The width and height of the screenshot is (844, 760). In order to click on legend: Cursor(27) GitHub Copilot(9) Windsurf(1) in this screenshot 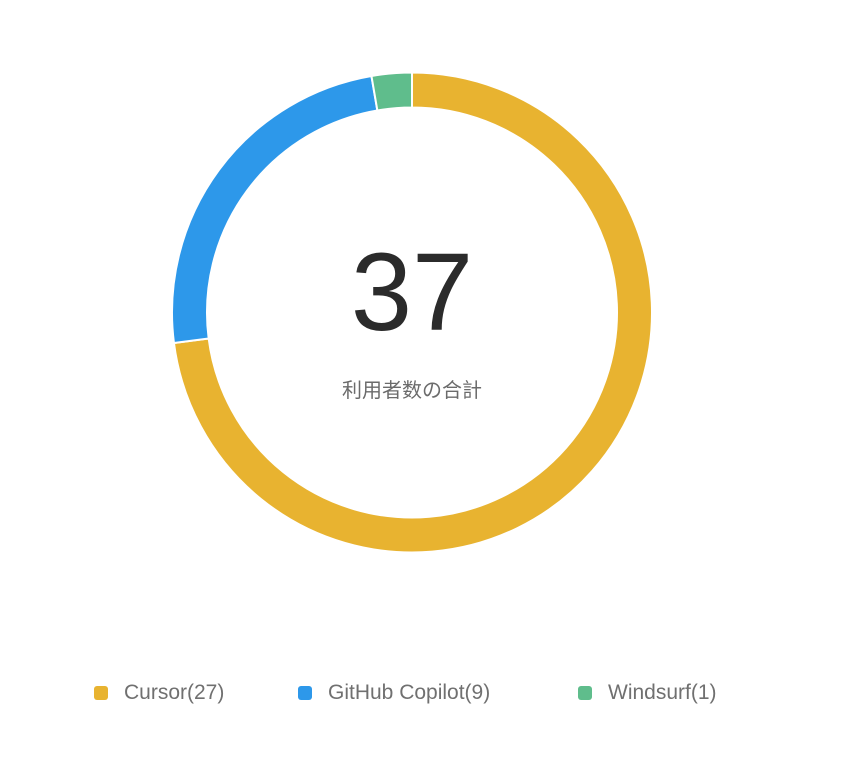, I will do `click(422, 694)`.